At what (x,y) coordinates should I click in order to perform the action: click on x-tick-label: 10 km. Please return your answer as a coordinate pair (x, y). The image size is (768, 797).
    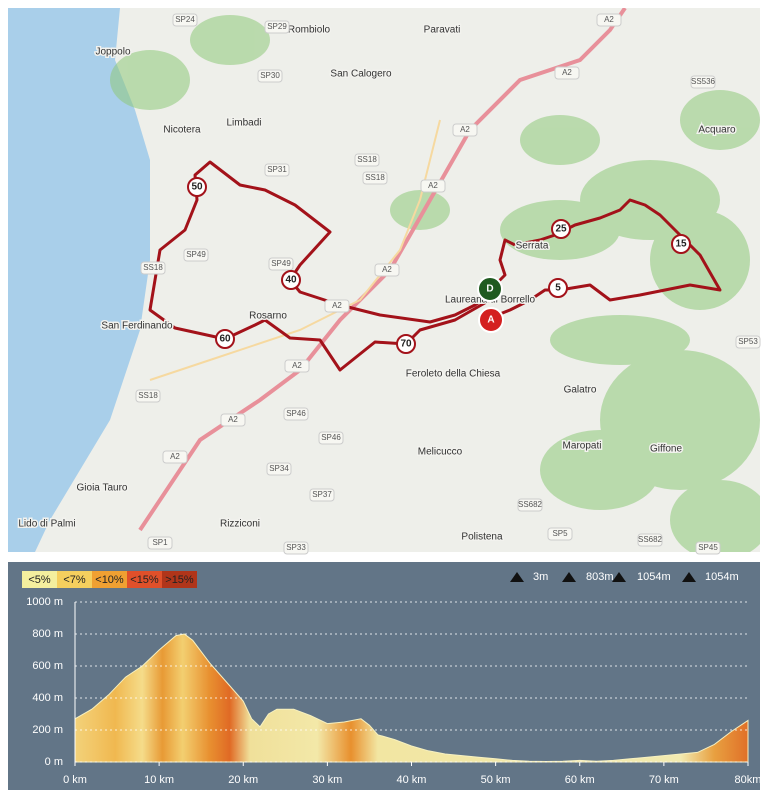
    Looking at the image, I should click on (159, 780).